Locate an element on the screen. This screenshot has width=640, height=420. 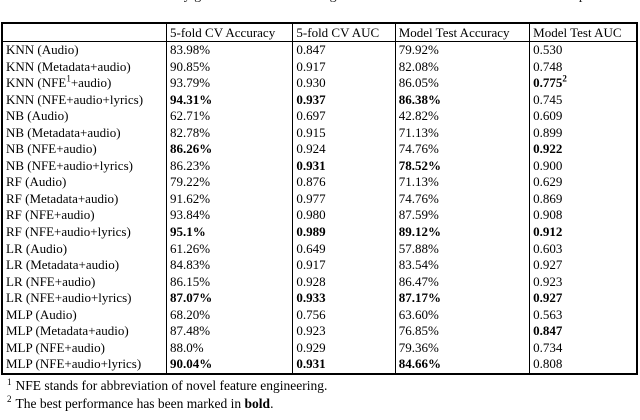
row-label: NB (NFE+audio) is located at coordinates (84, 149).